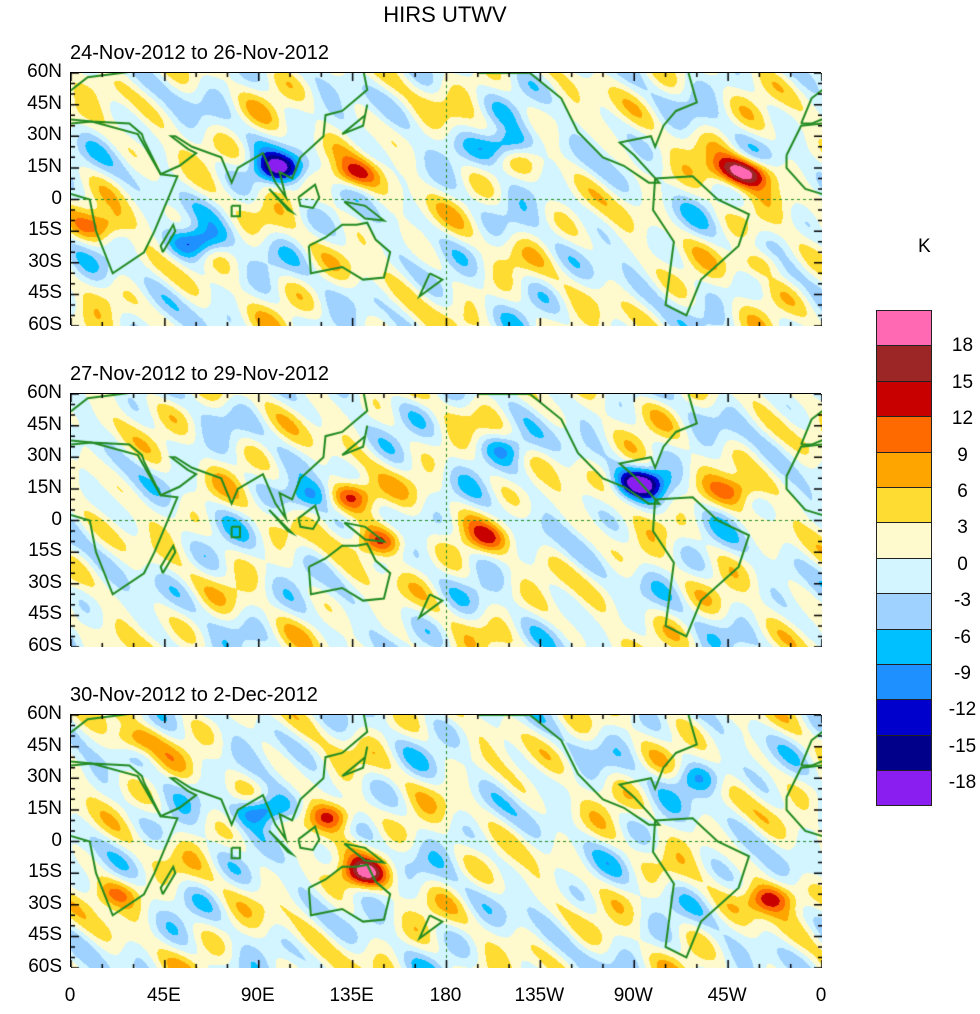 Image resolution: width=980 pixels, height=1014 pixels. I want to click on figure-title: HIRS UTWV, so click(445, 14).